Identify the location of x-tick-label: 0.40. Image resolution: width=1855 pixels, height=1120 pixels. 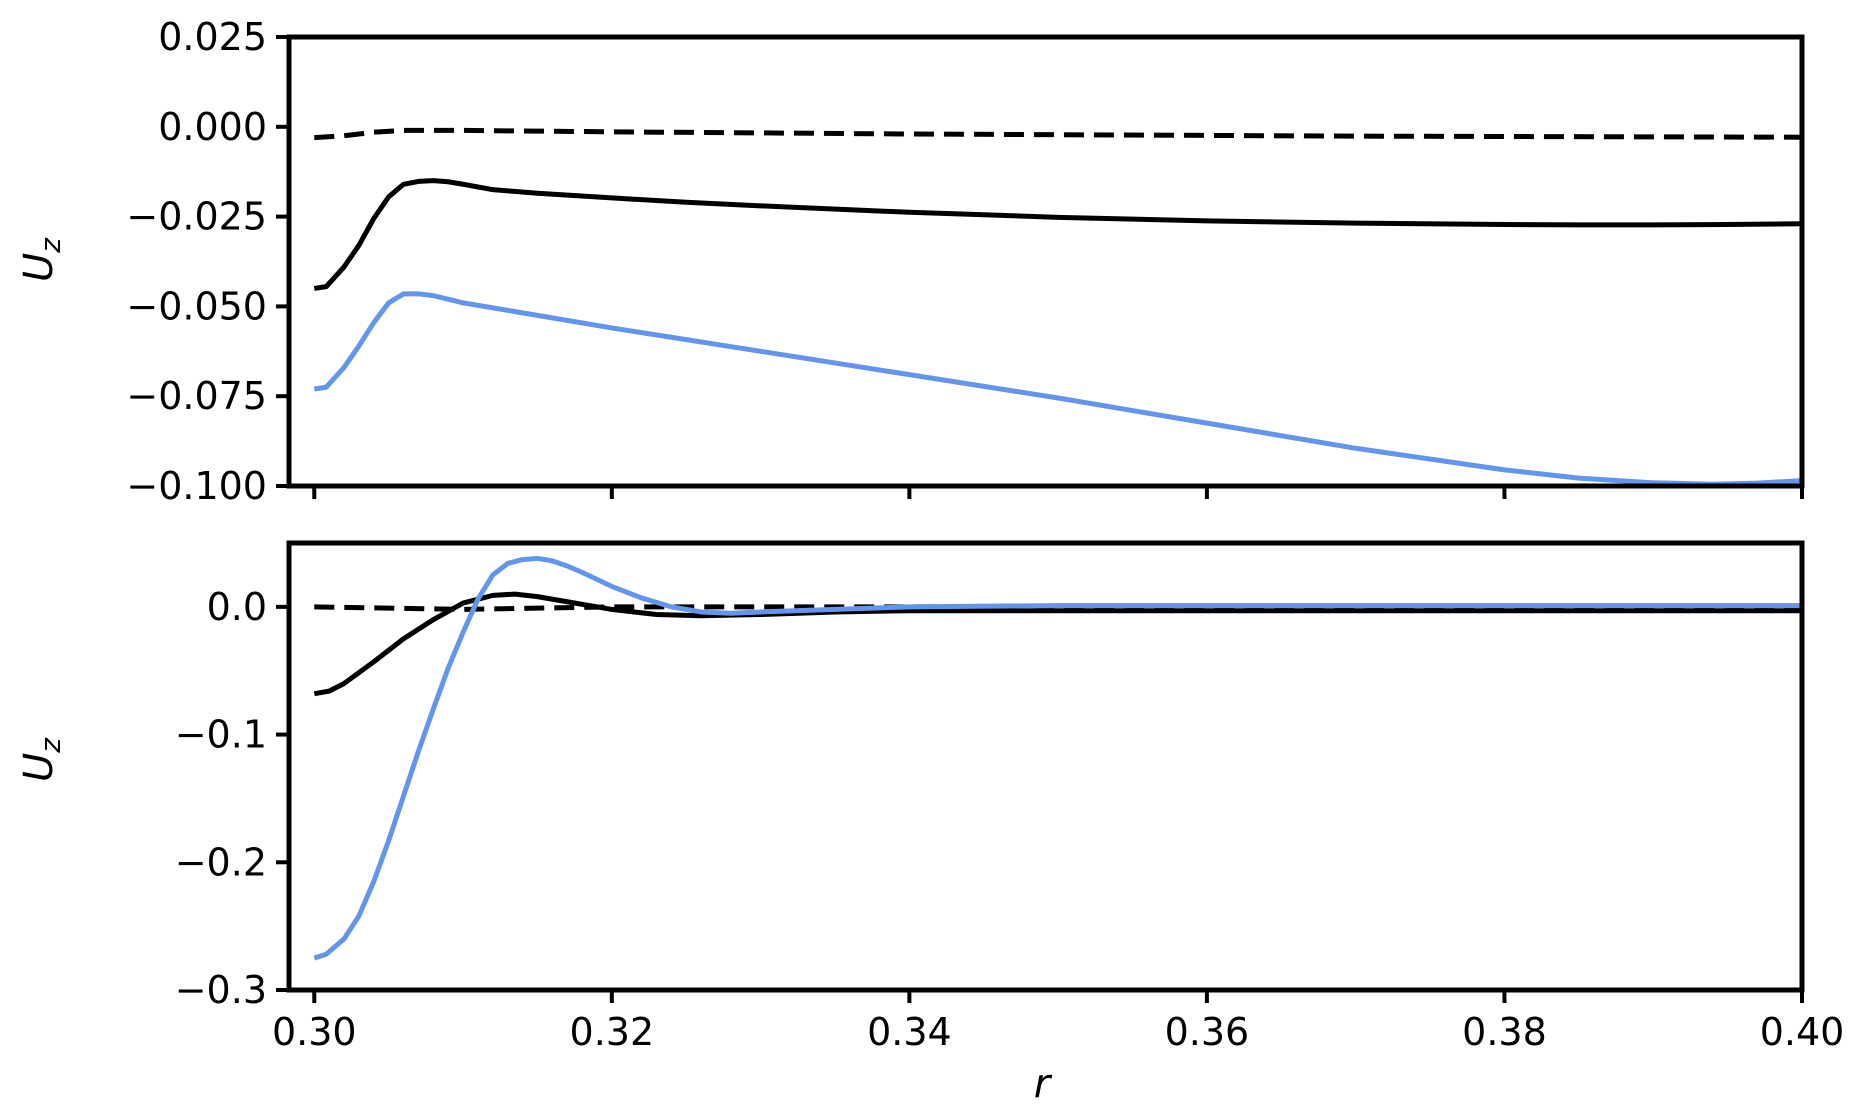
(1802, 1032).